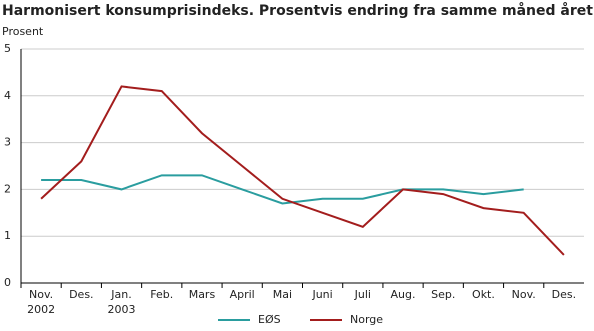 This screenshot has width=594, height=331. What do you see at coordinates (322, 294) in the screenshot?
I see `x-tick-label: Juni` at bounding box center [322, 294].